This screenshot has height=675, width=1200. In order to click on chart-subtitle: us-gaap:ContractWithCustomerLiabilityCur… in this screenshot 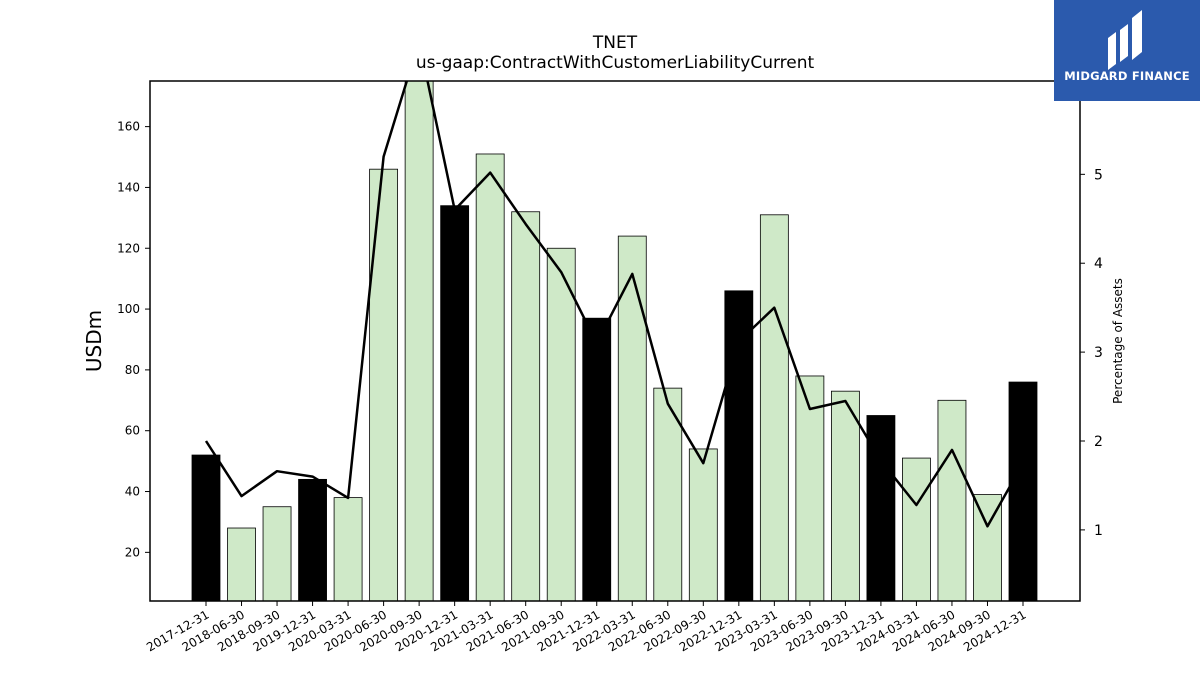, I will do `click(615, 63)`.